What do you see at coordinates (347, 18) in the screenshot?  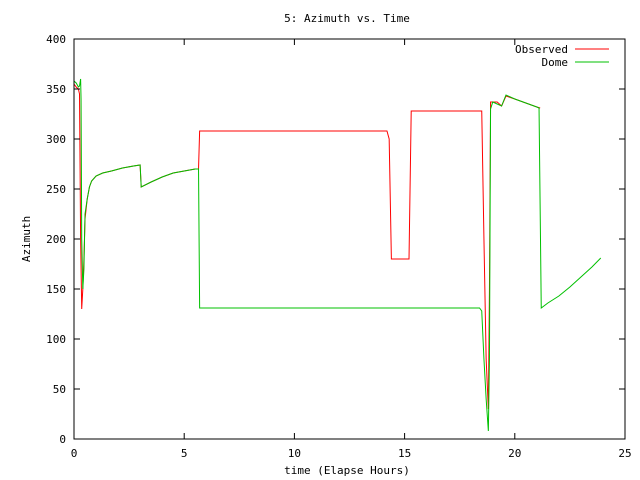 I see `chart-title: 5: Azimuth vs. Time` at bounding box center [347, 18].